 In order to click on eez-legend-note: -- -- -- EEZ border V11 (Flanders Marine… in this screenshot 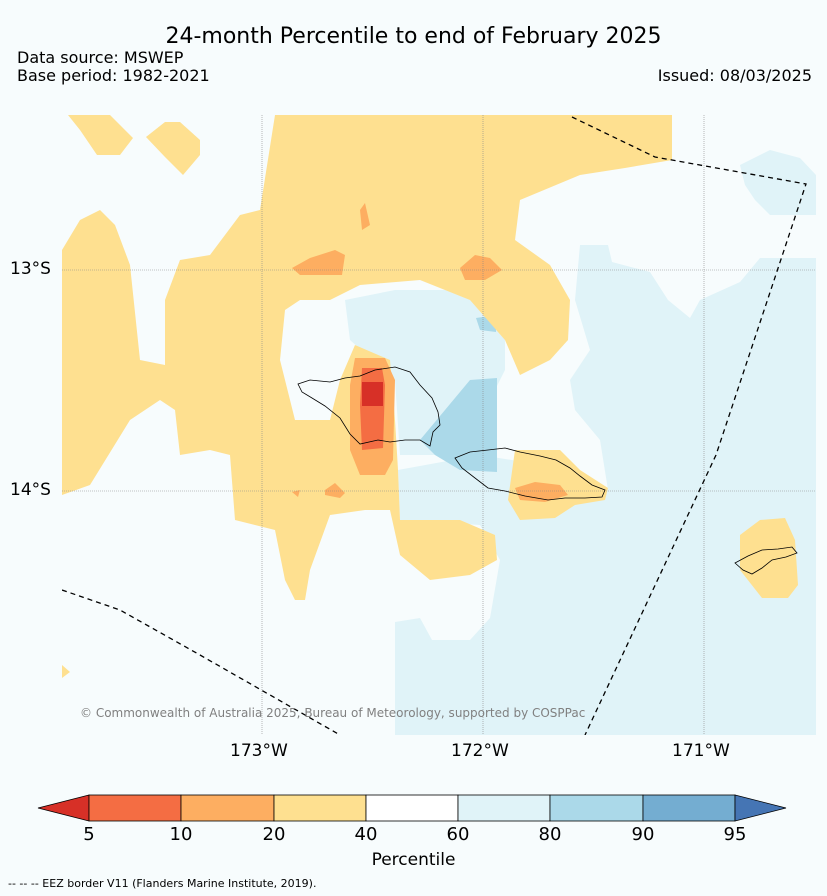, I will do `click(162, 883)`.